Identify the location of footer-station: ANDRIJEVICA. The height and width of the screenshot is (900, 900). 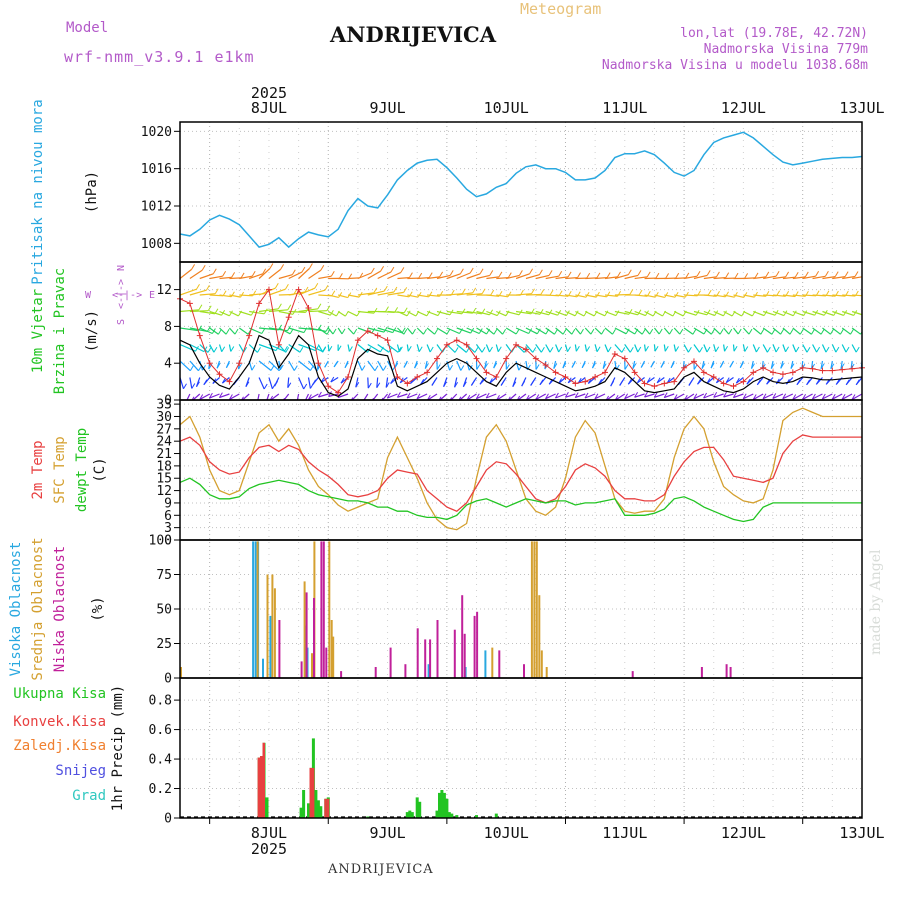
(381, 869).